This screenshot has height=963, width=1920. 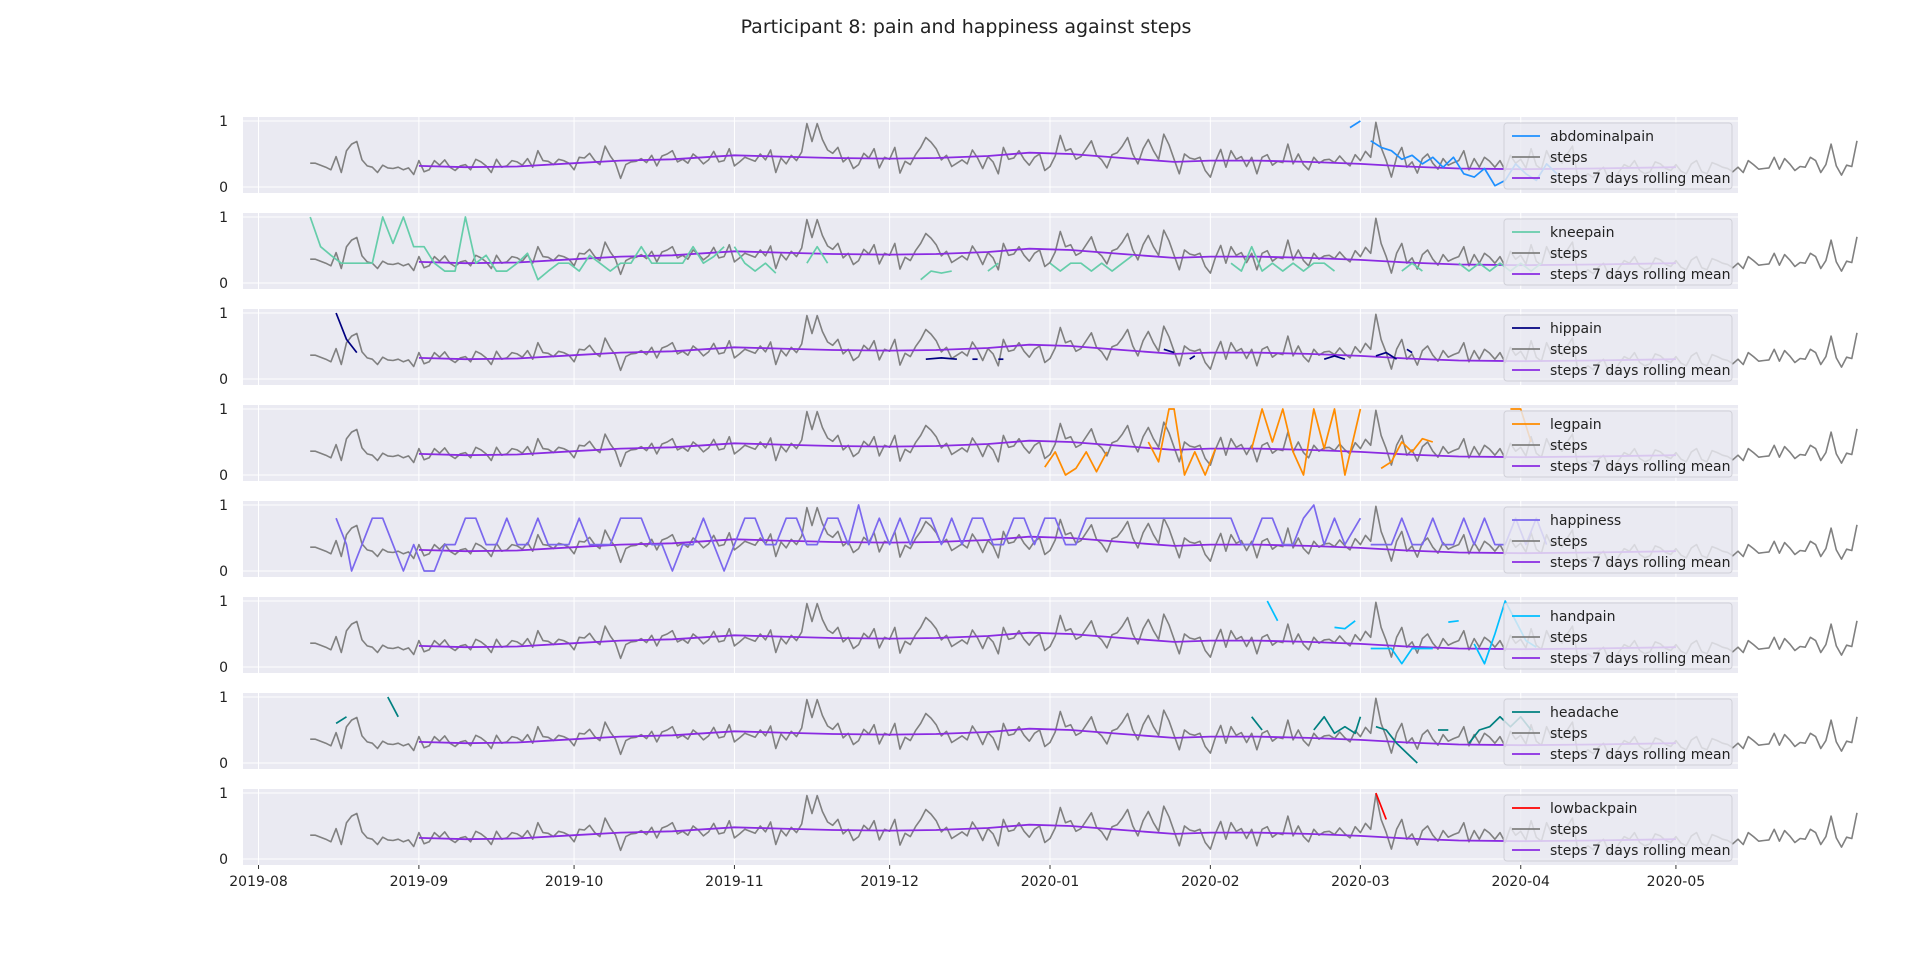 What do you see at coordinates (1593, 809) in the screenshot?
I see `legend-entry-lowbackpain: lowbackpain` at bounding box center [1593, 809].